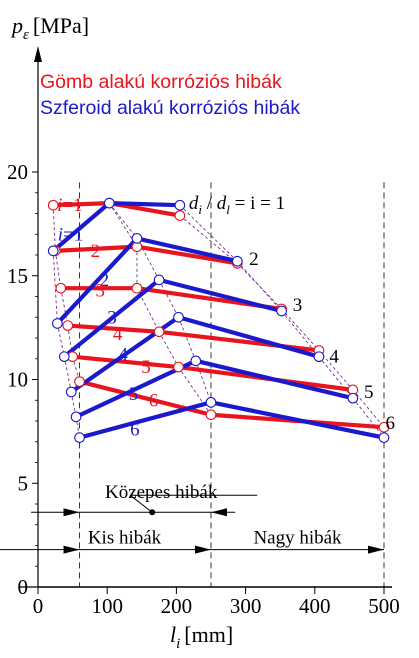 This screenshot has height=658, width=419. What do you see at coordinates (237, 205) in the screenshot?
I see `ratio-label: di / dl = i = 1` at bounding box center [237, 205].